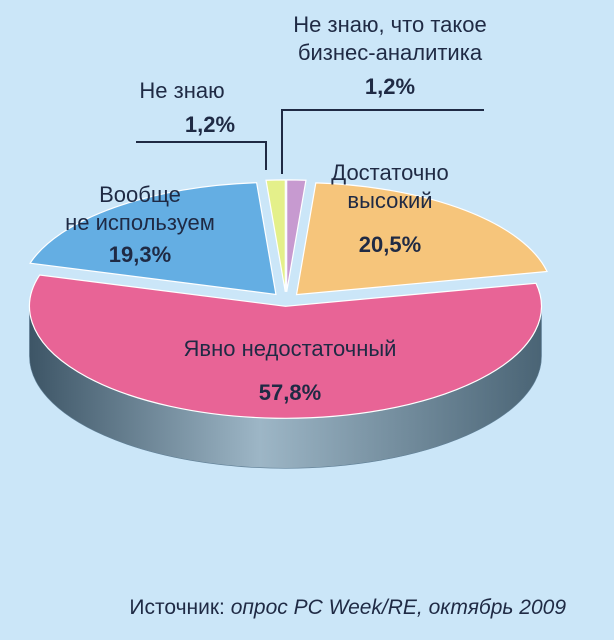 The height and width of the screenshot is (640, 614). I want to click on slice-value-достаточно-высокий: 20,5%, so click(390, 244).